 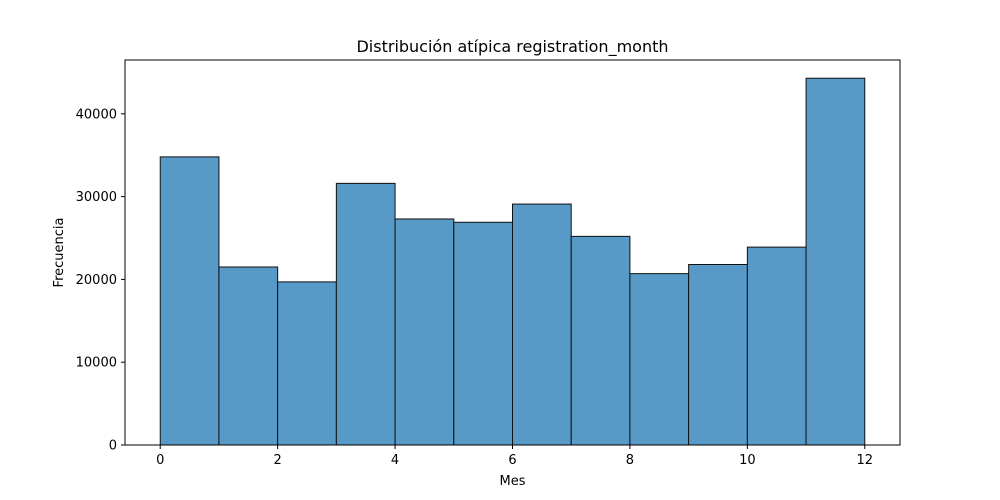 I want to click on x-axis-ticks: 0 2 4 6 8 10 12, so click(x=514, y=456).